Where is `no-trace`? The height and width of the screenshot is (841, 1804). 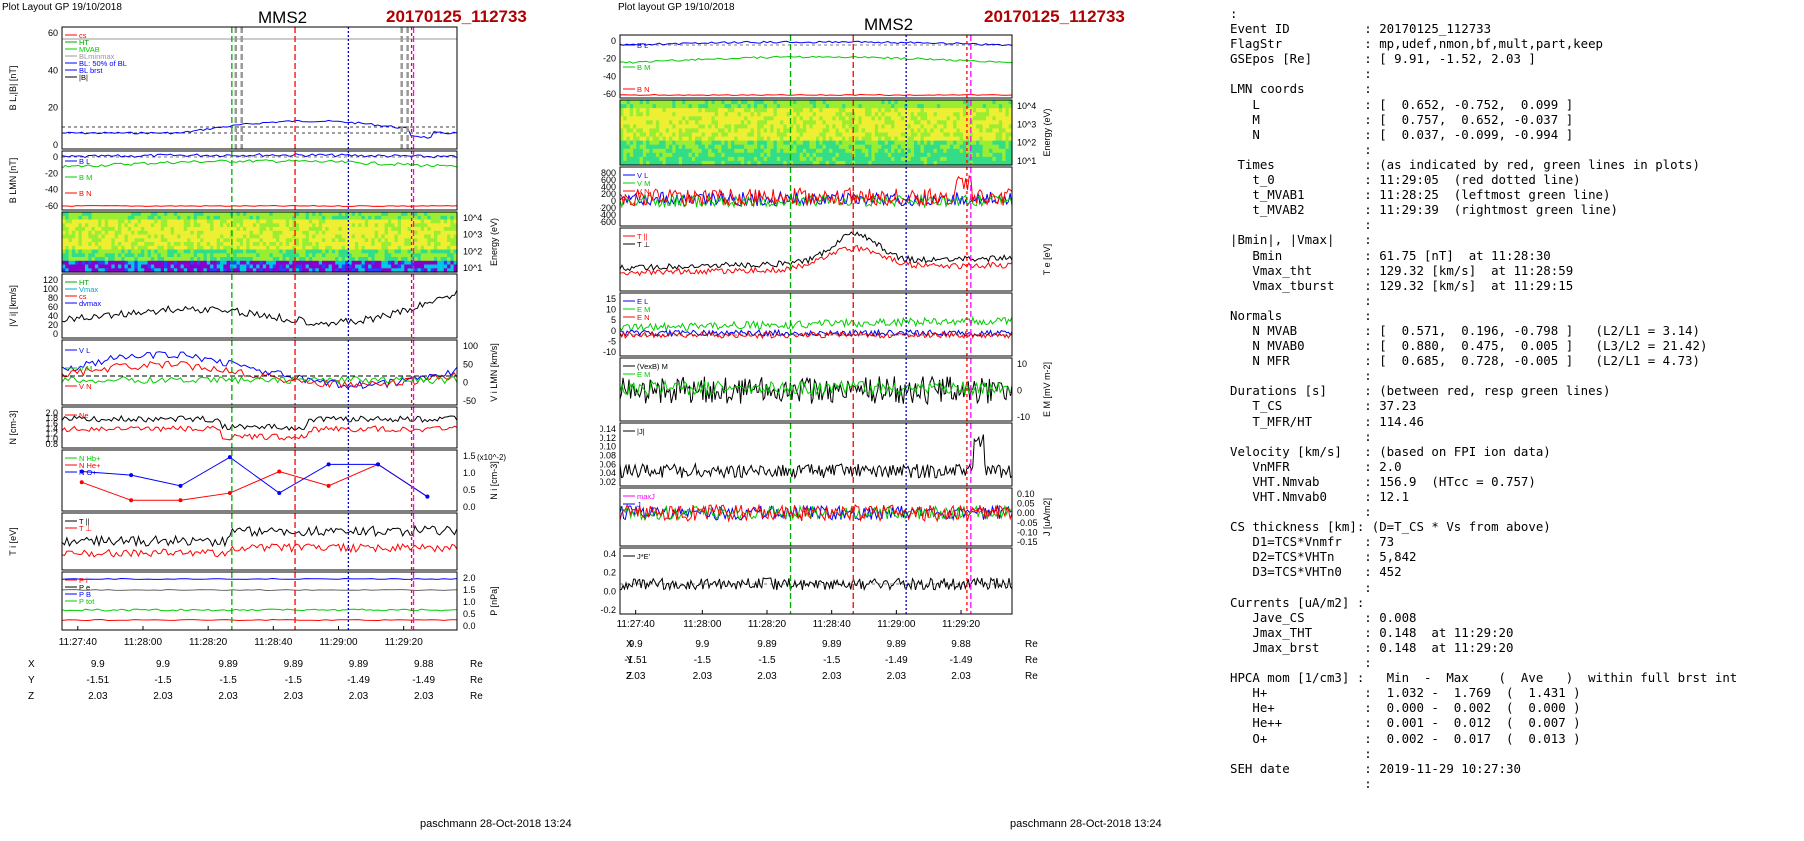 no-trace is located at coordinates (254, 477).